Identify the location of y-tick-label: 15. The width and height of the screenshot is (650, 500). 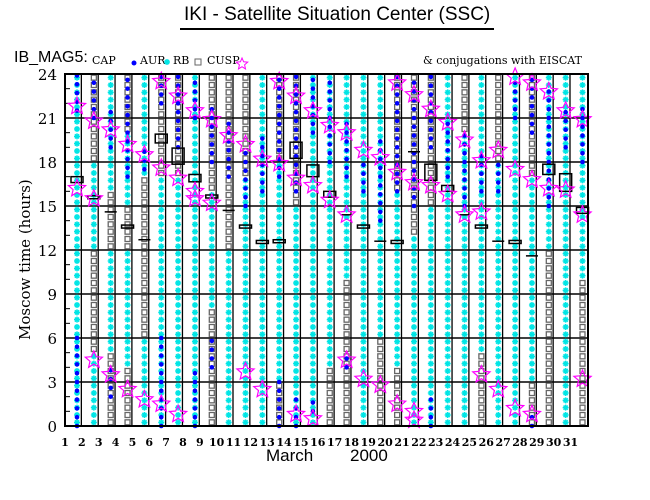
(47, 207).